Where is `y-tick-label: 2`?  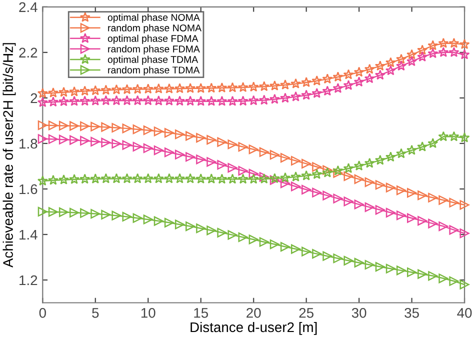
y-tick-label: 2 is located at coordinates (34, 98).